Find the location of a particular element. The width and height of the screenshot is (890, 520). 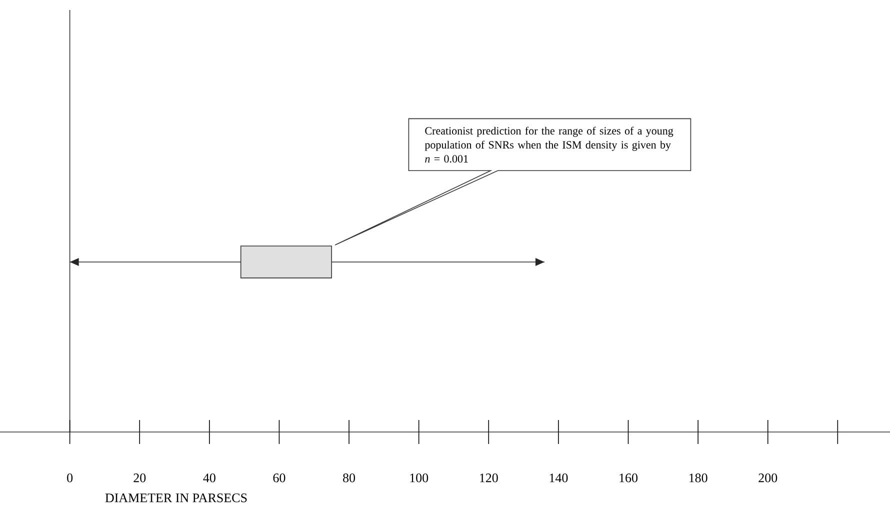

x-axis-title: DIAMETER IN PARSECS is located at coordinates (176, 498).